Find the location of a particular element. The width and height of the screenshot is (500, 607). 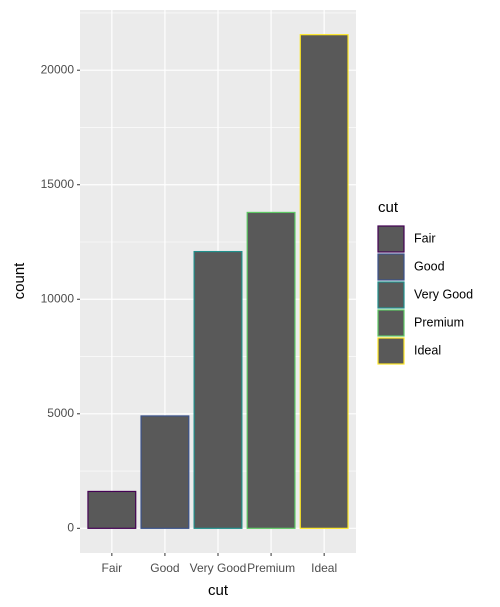

legend-label: Ideal is located at coordinates (427, 350).